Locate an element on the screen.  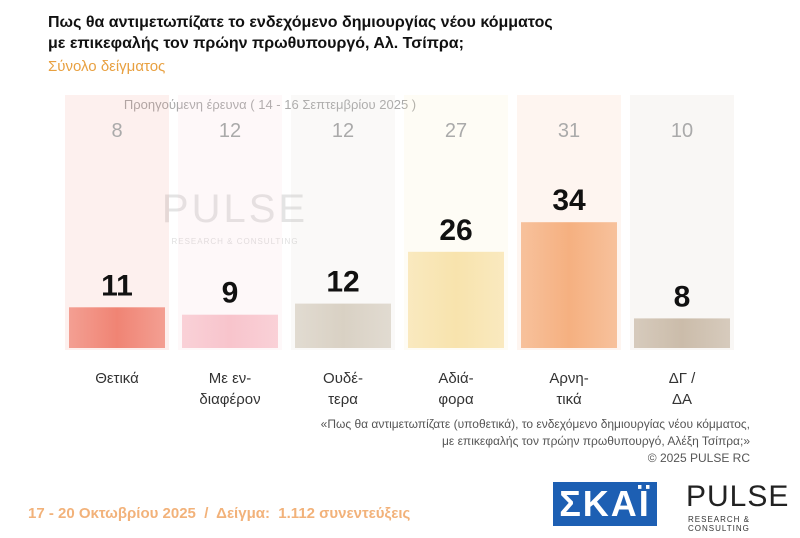
previous-value: 31 is located at coordinates (569, 131).